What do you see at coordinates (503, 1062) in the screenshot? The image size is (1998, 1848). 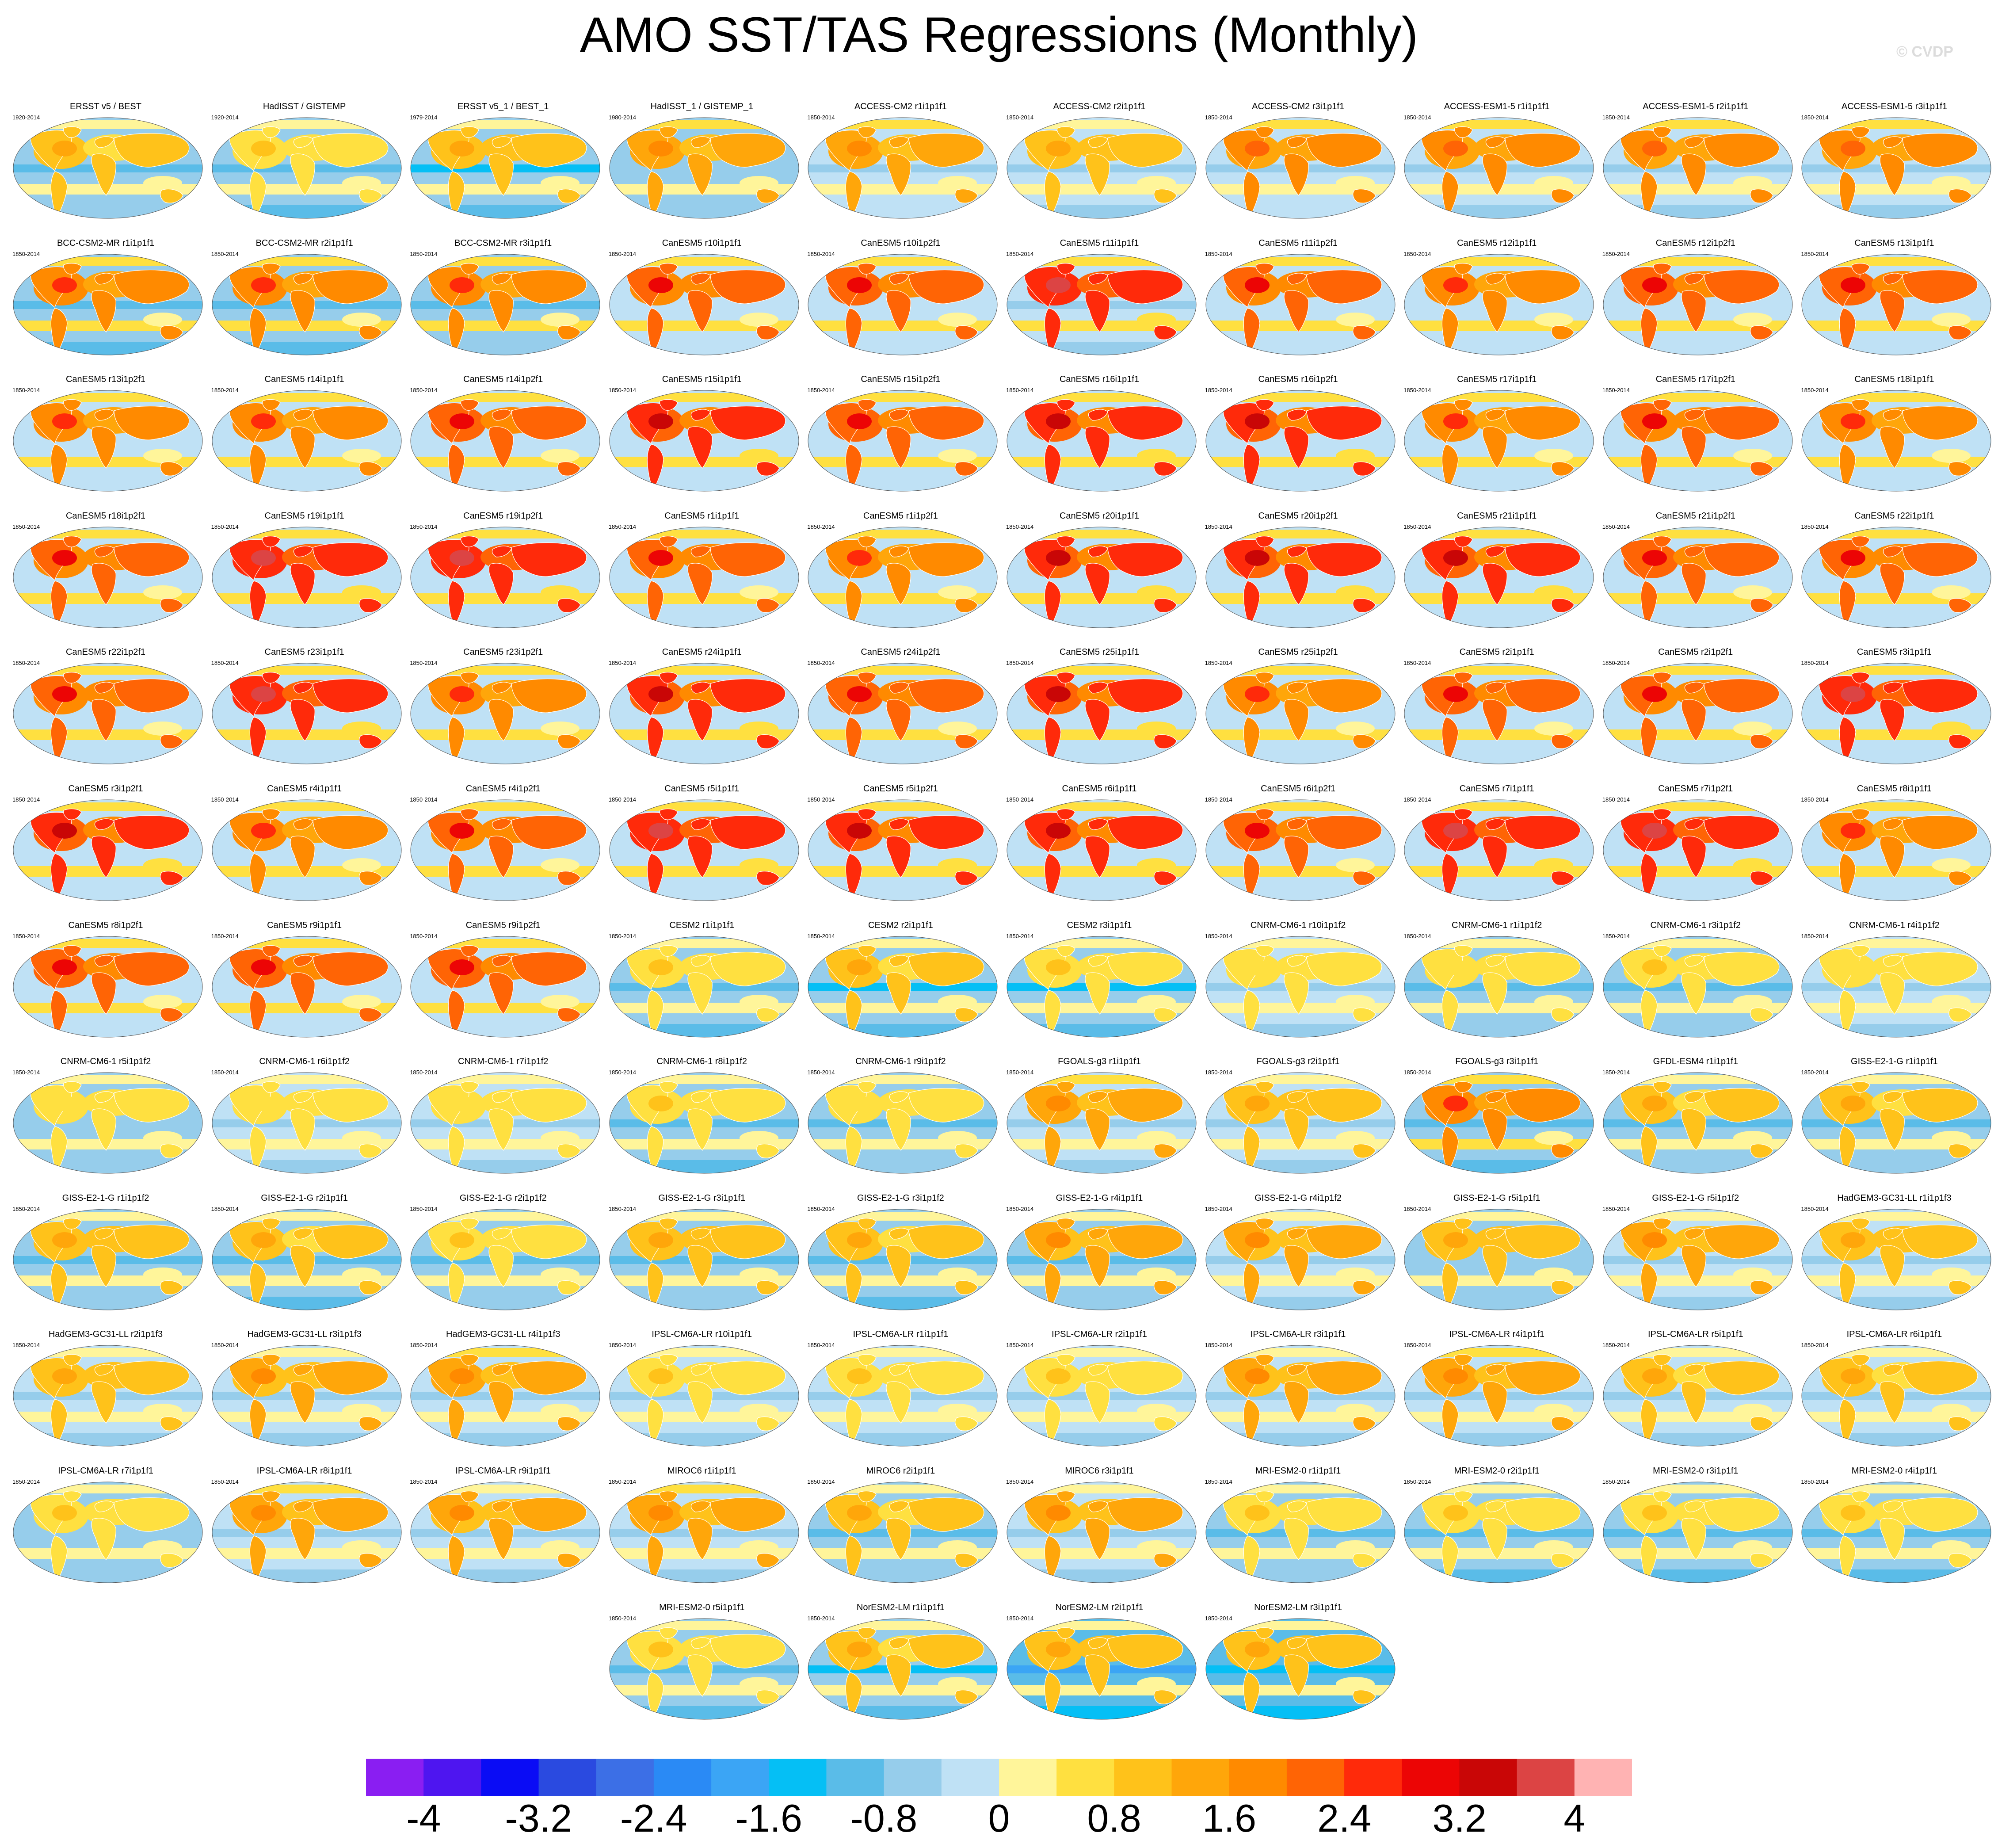 I see `panel-title: CNRM-CM6-1 r7i1p1f2` at bounding box center [503, 1062].